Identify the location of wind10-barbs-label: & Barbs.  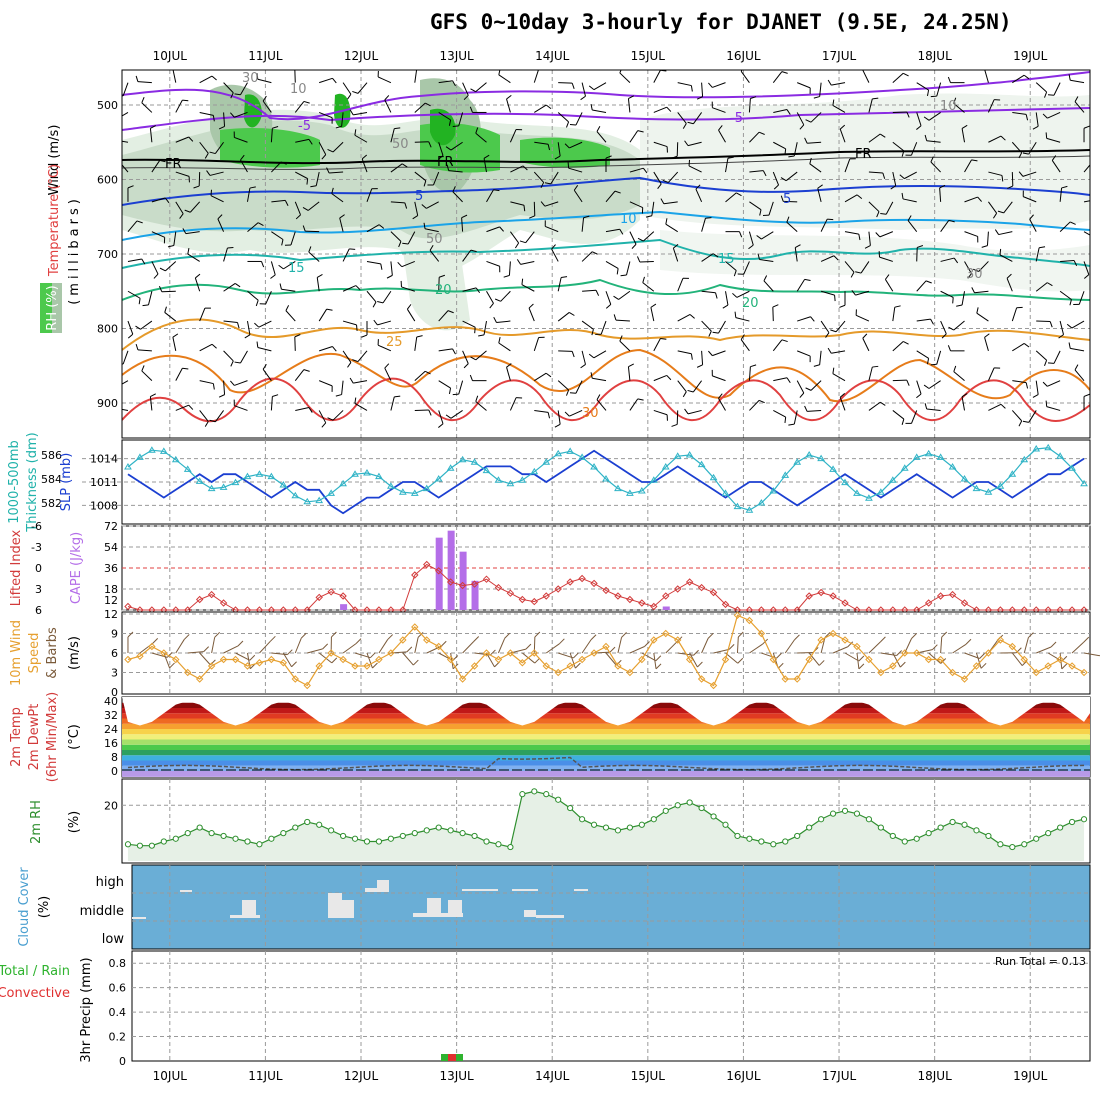
(52, 653).